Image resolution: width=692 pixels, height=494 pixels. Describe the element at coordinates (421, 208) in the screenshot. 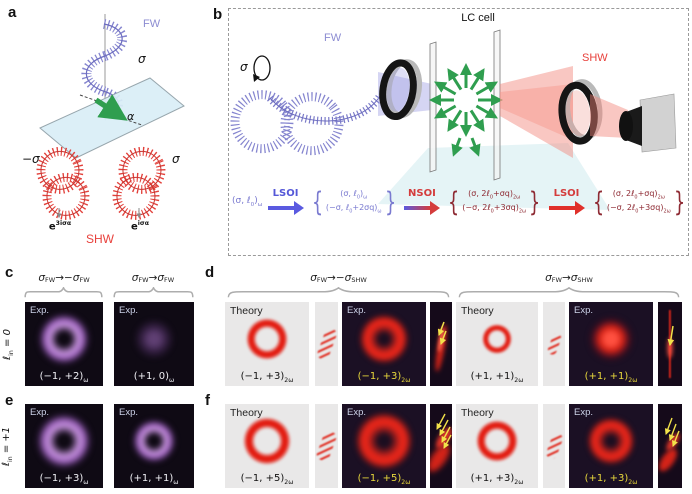

I see `gradient-arrow-icon` at that location.